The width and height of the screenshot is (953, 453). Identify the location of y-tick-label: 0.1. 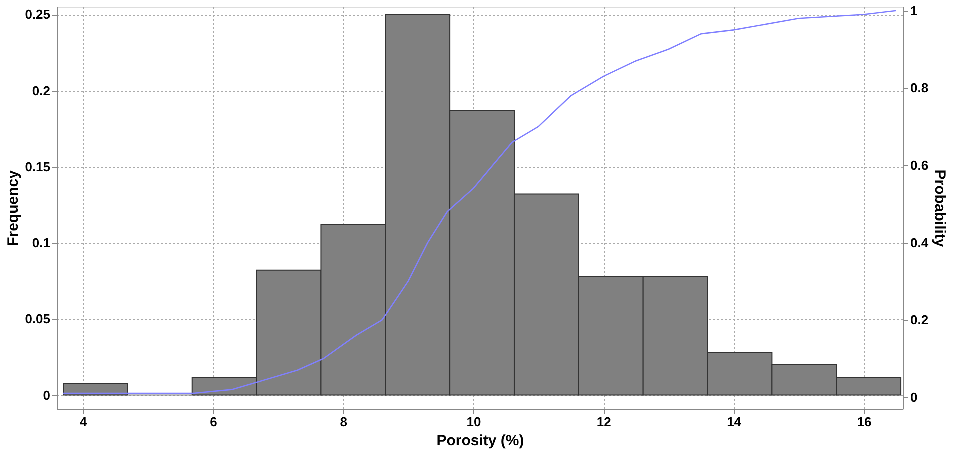
(41, 243).